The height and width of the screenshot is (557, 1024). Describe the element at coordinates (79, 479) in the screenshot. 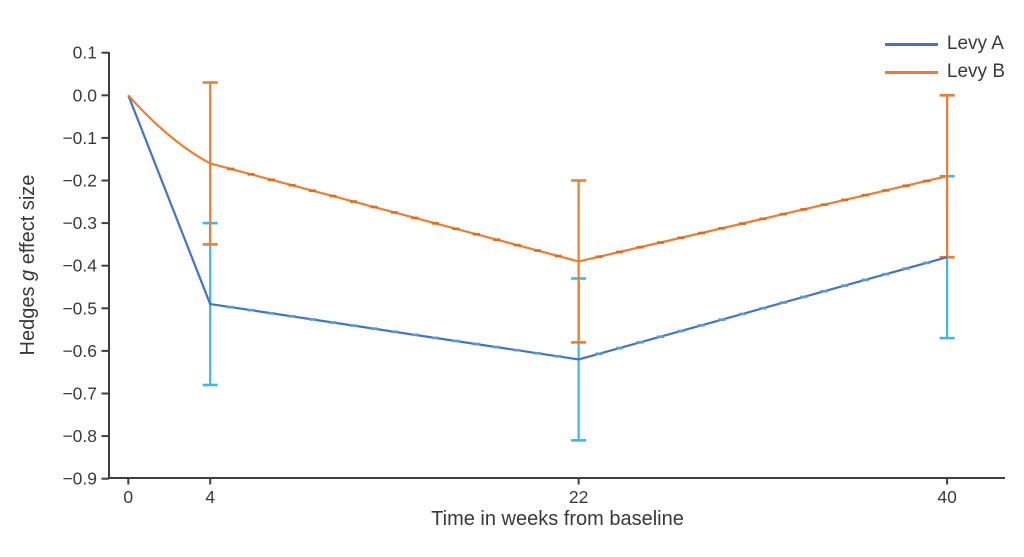

I see `y-tick-label: −0.9` at that location.